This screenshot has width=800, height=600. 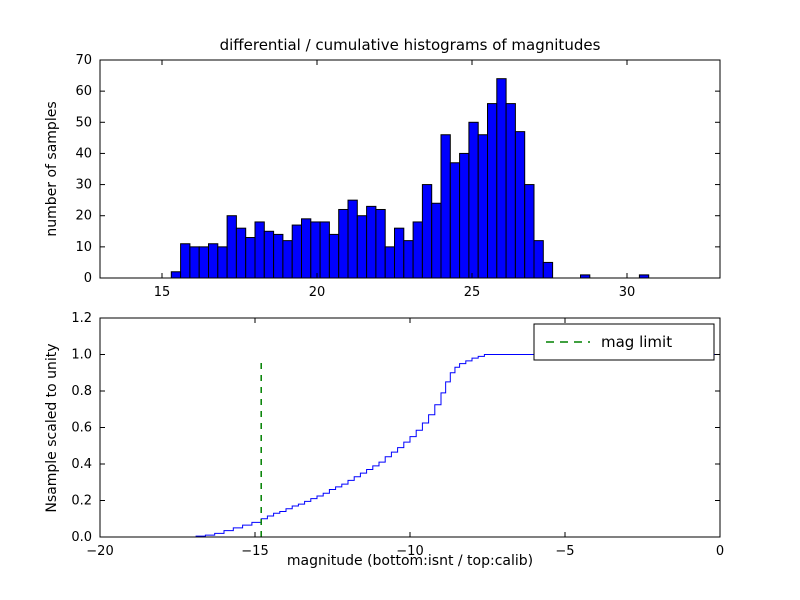 I want to click on y-tick-label: 1.2, so click(x=81, y=318).